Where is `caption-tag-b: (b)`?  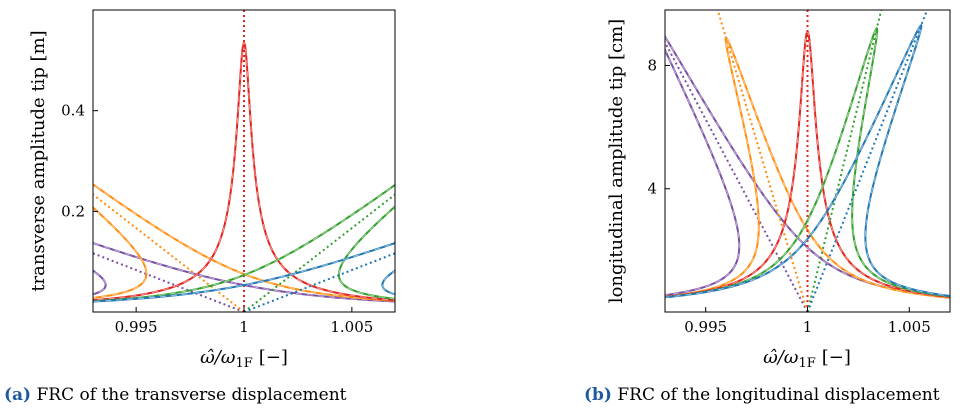 caption-tag-b: (b) is located at coordinates (598, 395).